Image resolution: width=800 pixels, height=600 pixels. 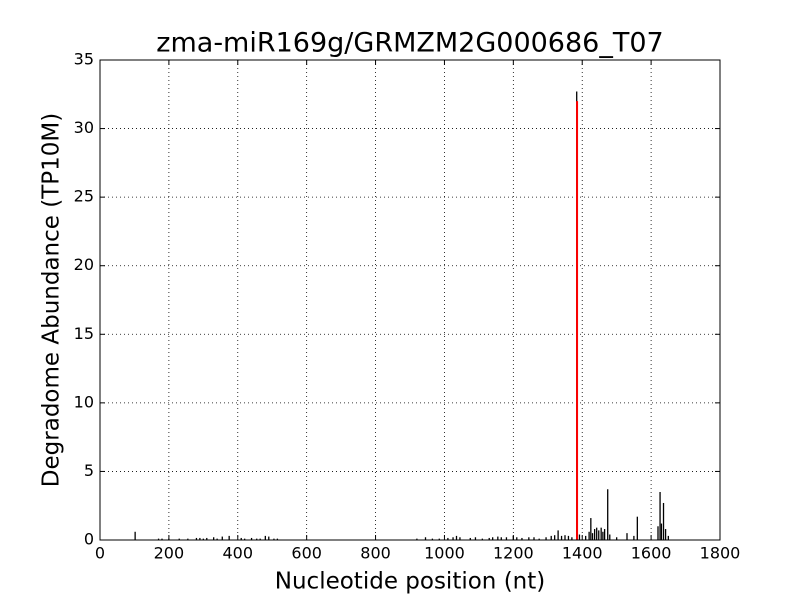 What do you see at coordinates (84, 401) in the screenshot?
I see `y-tick-label: 10` at bounding box center [84, 401].